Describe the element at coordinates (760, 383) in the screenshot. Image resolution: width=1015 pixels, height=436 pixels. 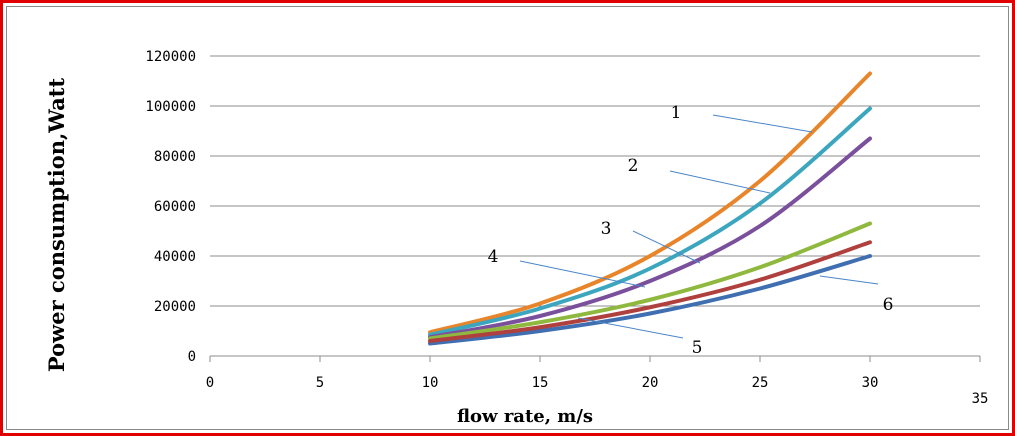
I see `x-tick-label: 25` at that location.